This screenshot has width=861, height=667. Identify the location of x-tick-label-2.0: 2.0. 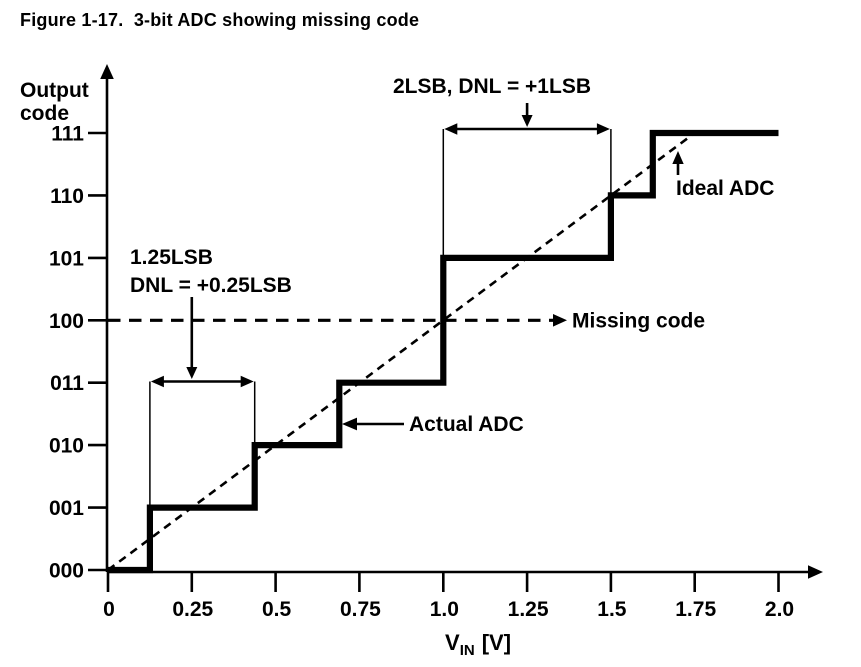
(779, 609).